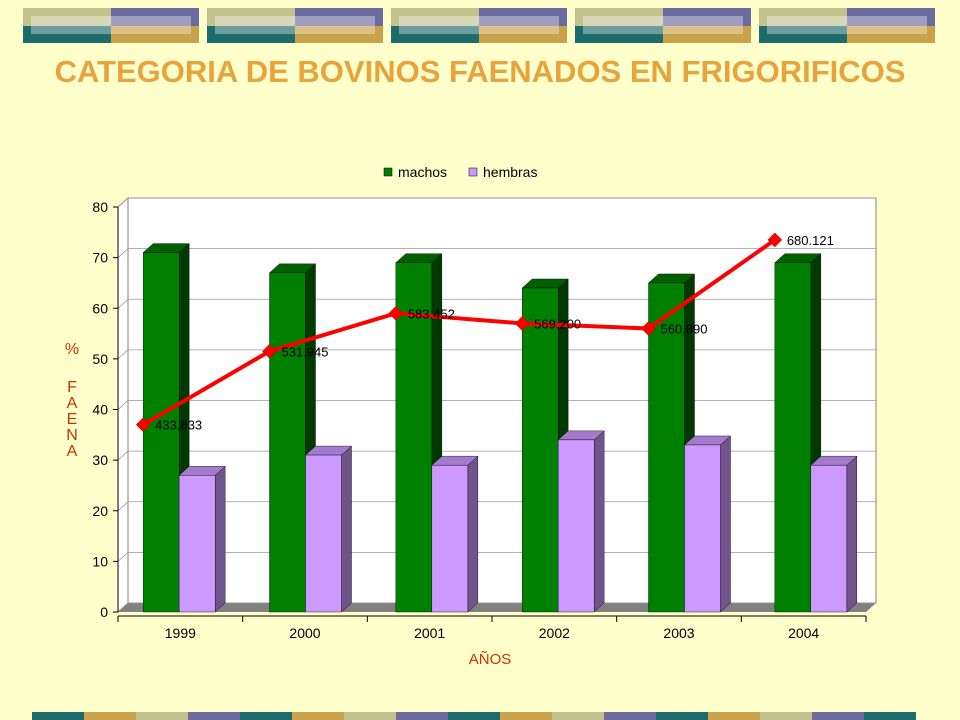  Describe the element at coordinates (180, 633) in the screenshot. I see `x-tick-label-1999: 1999` at that location.